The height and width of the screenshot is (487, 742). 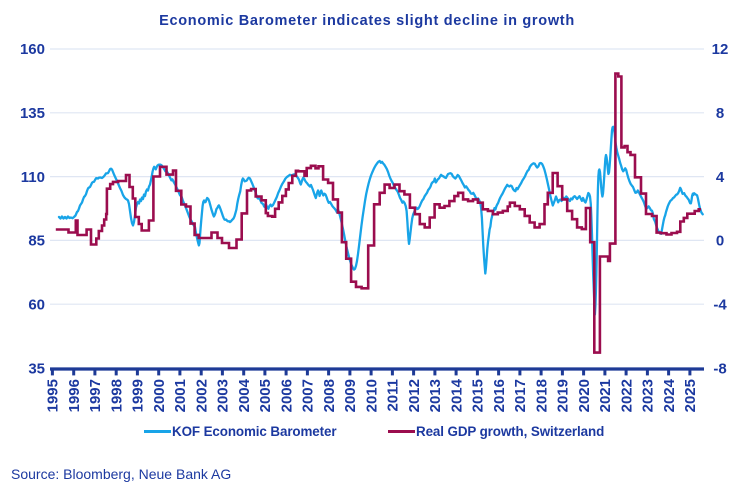 What do you see at coordinates (74, 395) in the screenshot?
I see `svg-text: 1996` at bounding box center [74, 395].